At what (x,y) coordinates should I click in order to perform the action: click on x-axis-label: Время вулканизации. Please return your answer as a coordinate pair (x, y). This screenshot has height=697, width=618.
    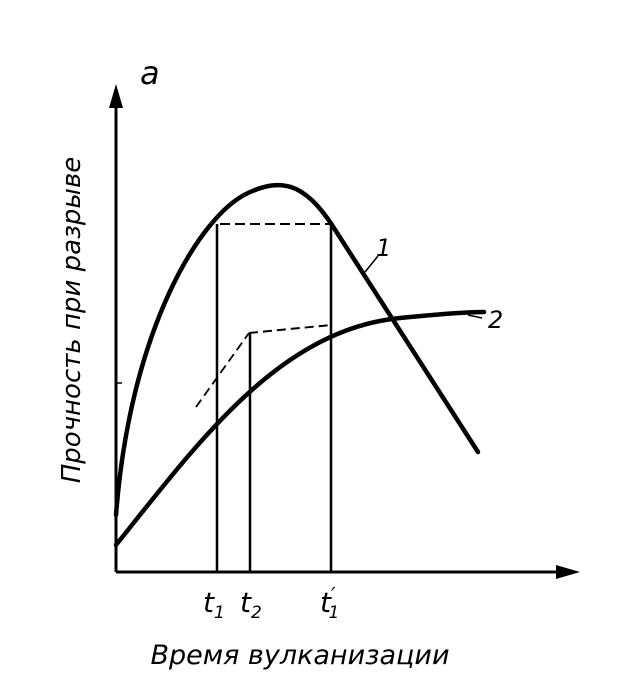
    Looking at the image, I should click on (299, 655).